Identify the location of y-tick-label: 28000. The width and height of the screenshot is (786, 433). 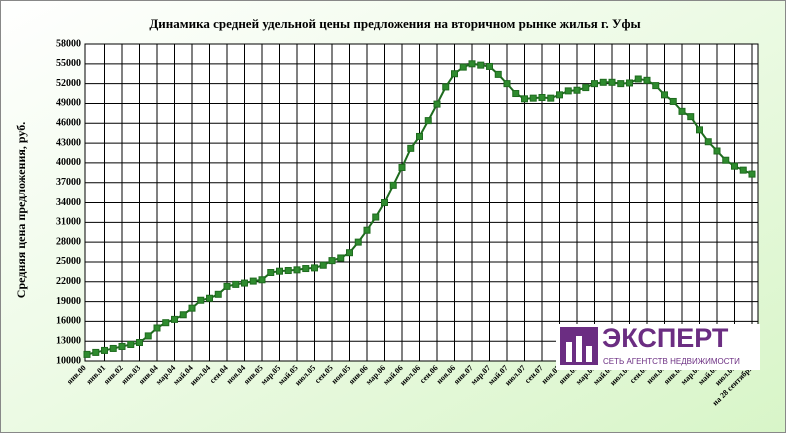
(68, 241).